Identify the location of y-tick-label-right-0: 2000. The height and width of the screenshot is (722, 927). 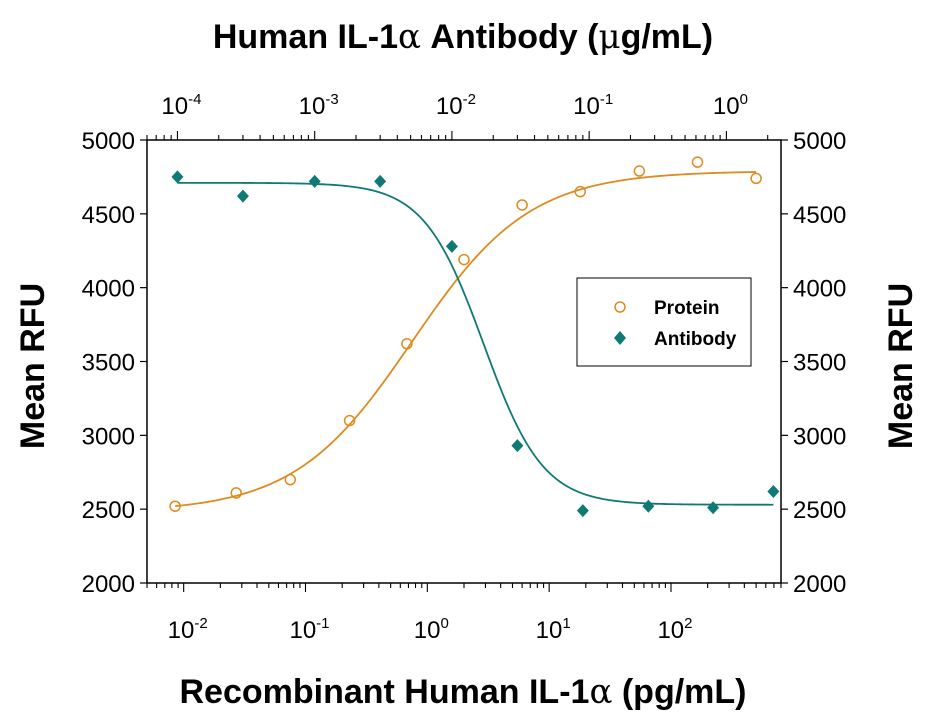
(819, 584).